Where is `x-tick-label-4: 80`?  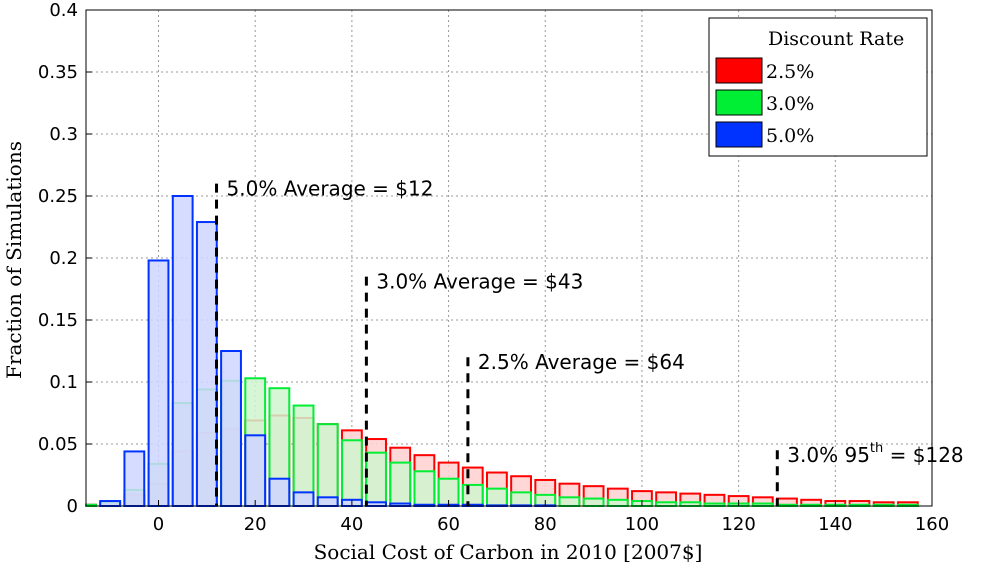
x-tick-label-4: 80 is located at coordinates (545, 524).